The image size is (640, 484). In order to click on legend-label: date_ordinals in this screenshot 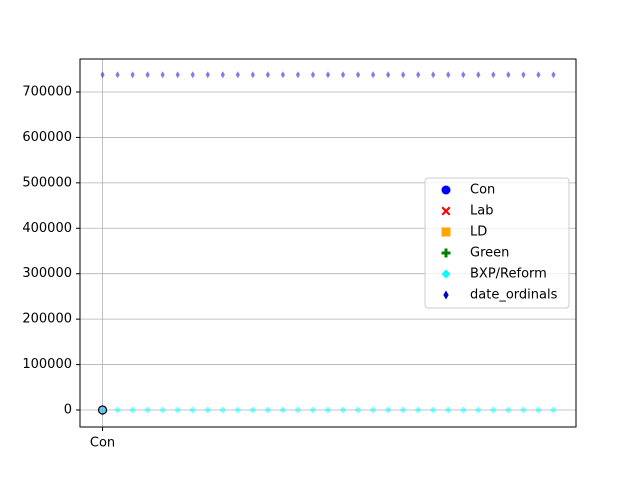, I will do `click(514, 295)`.